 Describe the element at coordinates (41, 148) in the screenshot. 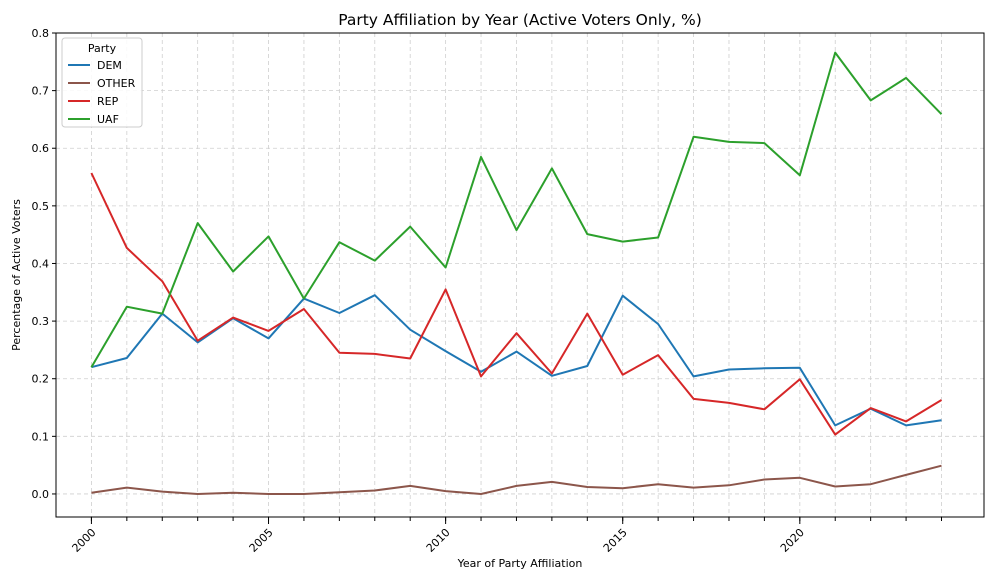

I see `y-tick-label: 0.6` at that location.